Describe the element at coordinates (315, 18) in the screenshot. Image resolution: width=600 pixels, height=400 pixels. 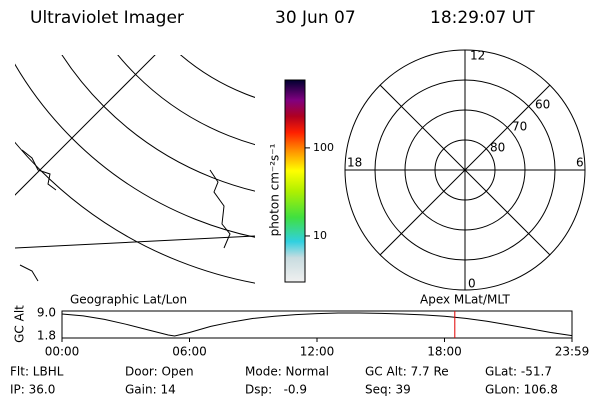
I see `date: 30 Jun 07` at that location.